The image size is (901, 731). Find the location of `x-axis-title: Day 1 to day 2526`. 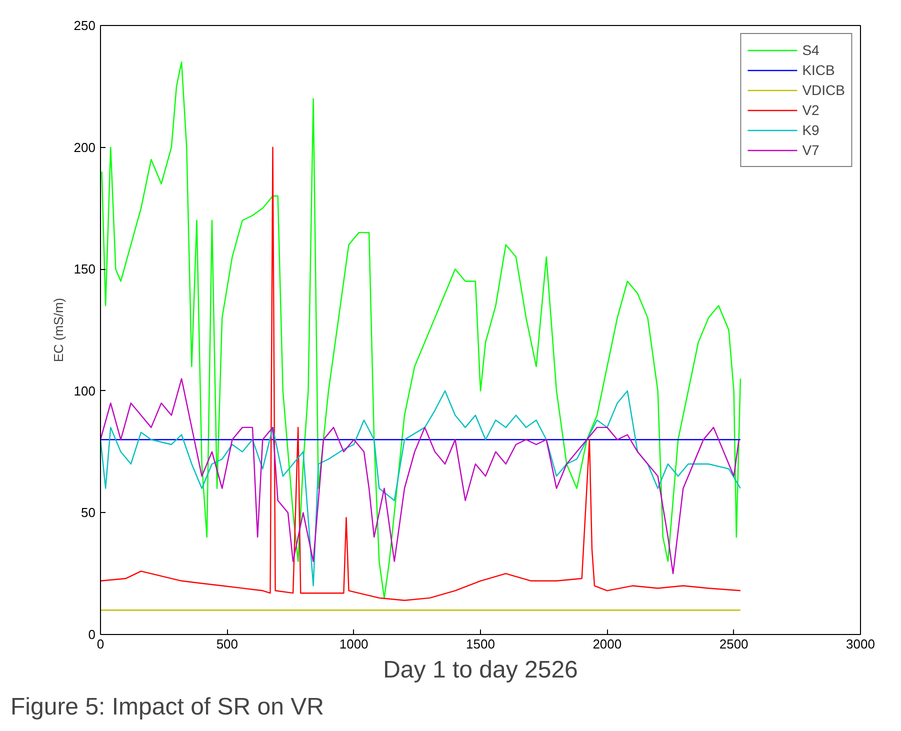

x-axis-title: Day 1 to day 2526 is located at coordinates (480, 670).